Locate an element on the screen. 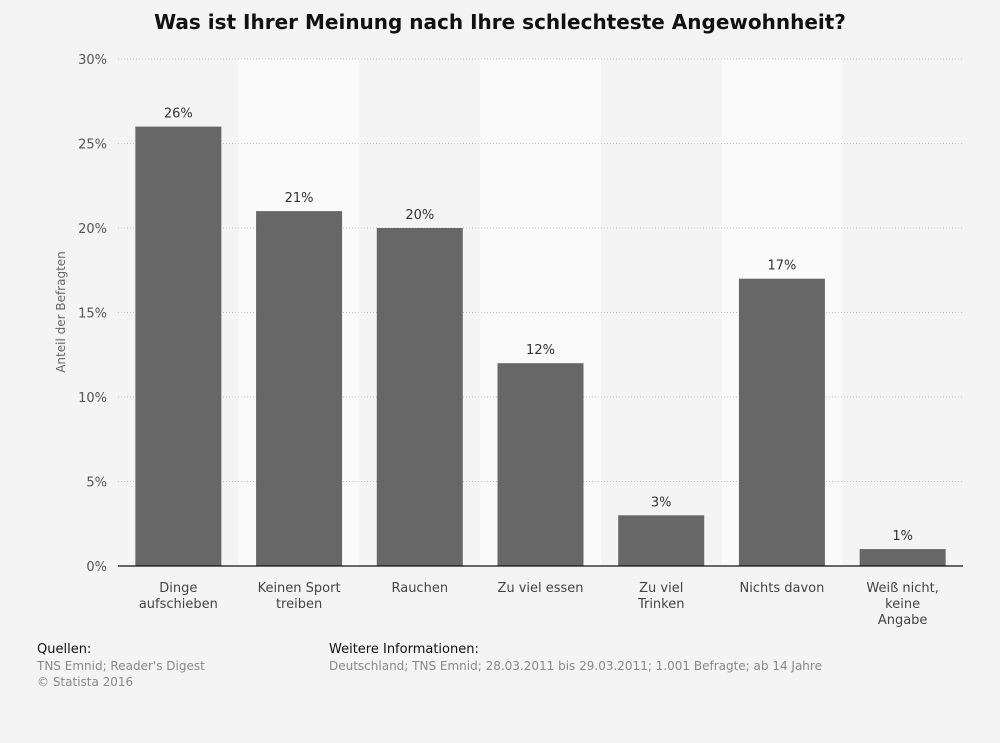  data-label: 21% is located at coordinates (299, 198).